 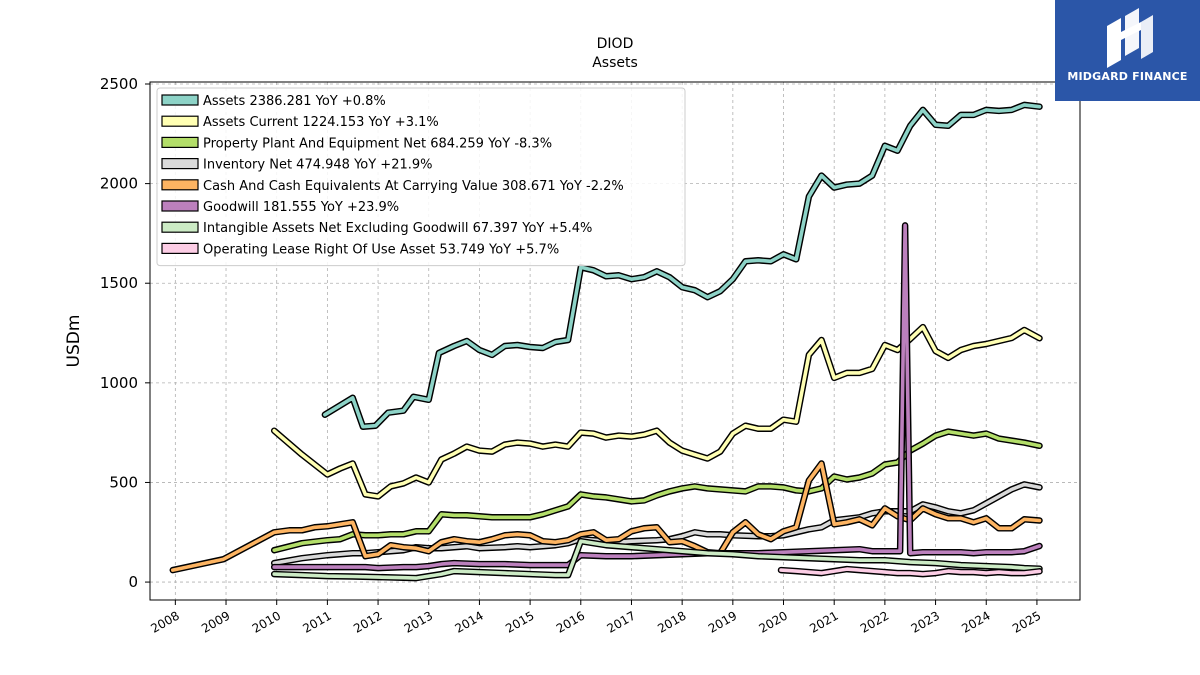 What do you see at coordinates (468, 621) in the screenshot?
I see `x-tick-label: 2014` at bounding box center [468, 621].